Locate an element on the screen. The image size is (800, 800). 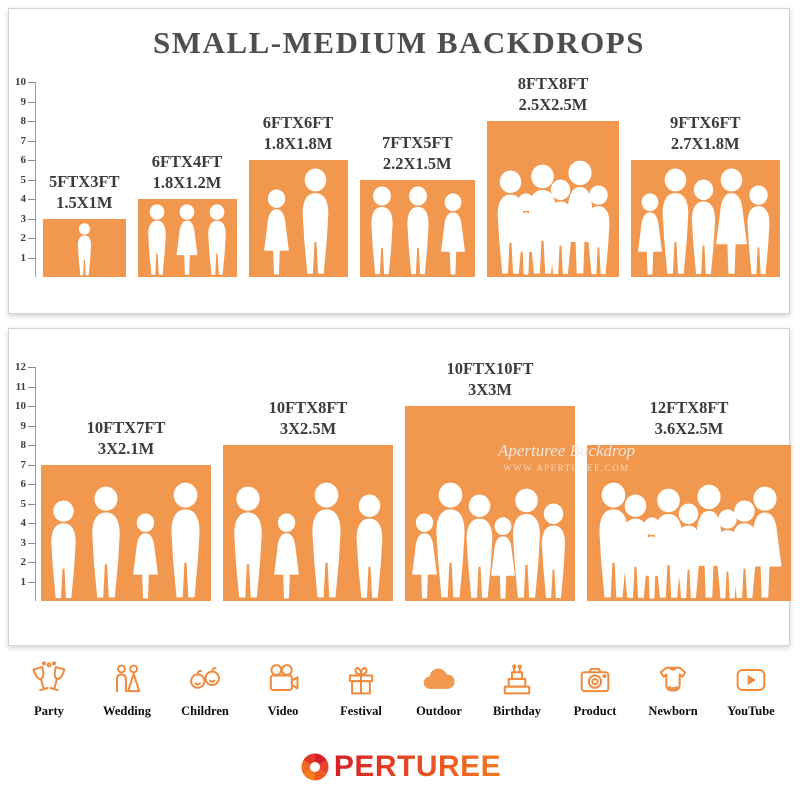
size-meters-text: 1.8X1.2M is located at coordinates (187, 183).